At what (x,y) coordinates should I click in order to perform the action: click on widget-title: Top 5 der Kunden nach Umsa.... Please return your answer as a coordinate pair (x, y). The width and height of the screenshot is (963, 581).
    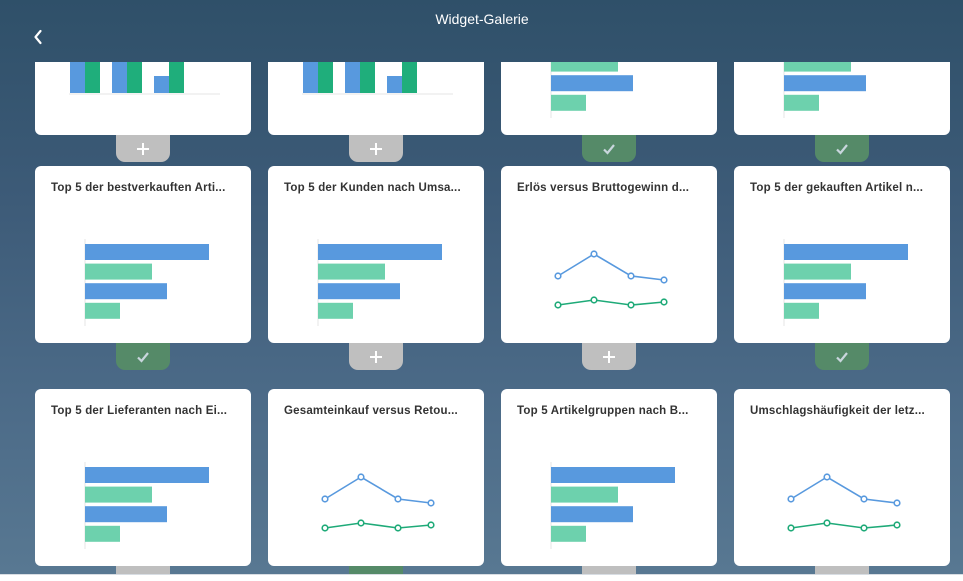
    Looking at the image, I should click on (372, 188).